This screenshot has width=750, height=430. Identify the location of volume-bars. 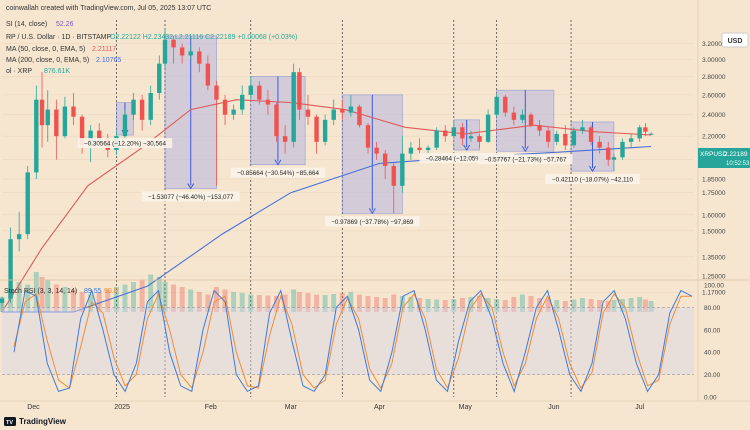
(327, 292).